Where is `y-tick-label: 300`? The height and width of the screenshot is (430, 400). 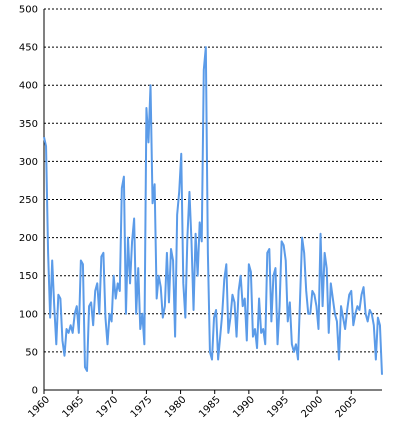
y-tick-label: 300 is located at coordinates (28, 162).